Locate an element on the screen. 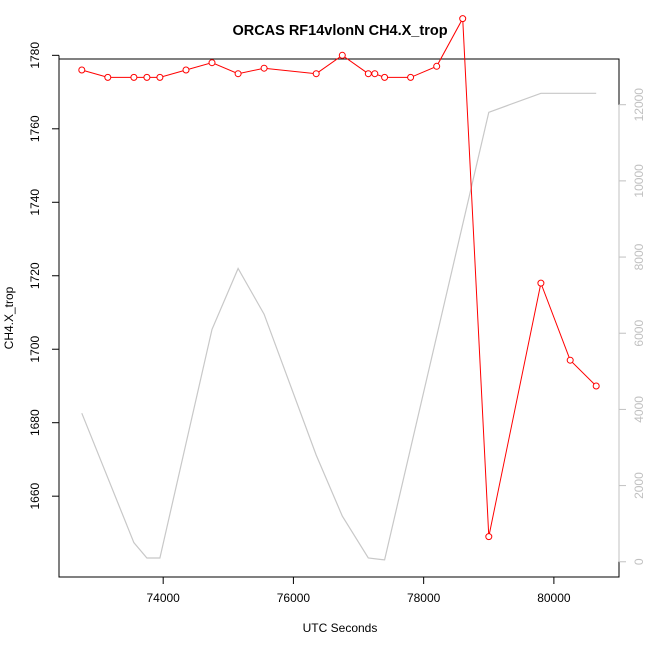 The width and height of the screenshot is (650, 650). y2-tick-label: 6000 is located at coordinates (639, 333).